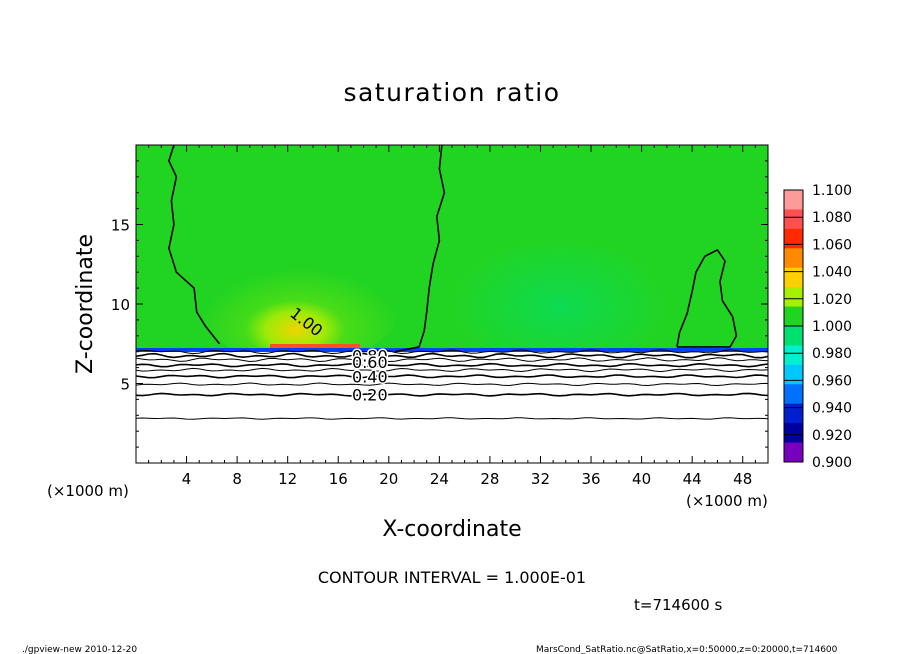 Image resolution: width=904 pixels, height=654 pixels. I want to click on colorbar-label: 0.980, so click(832, 354).